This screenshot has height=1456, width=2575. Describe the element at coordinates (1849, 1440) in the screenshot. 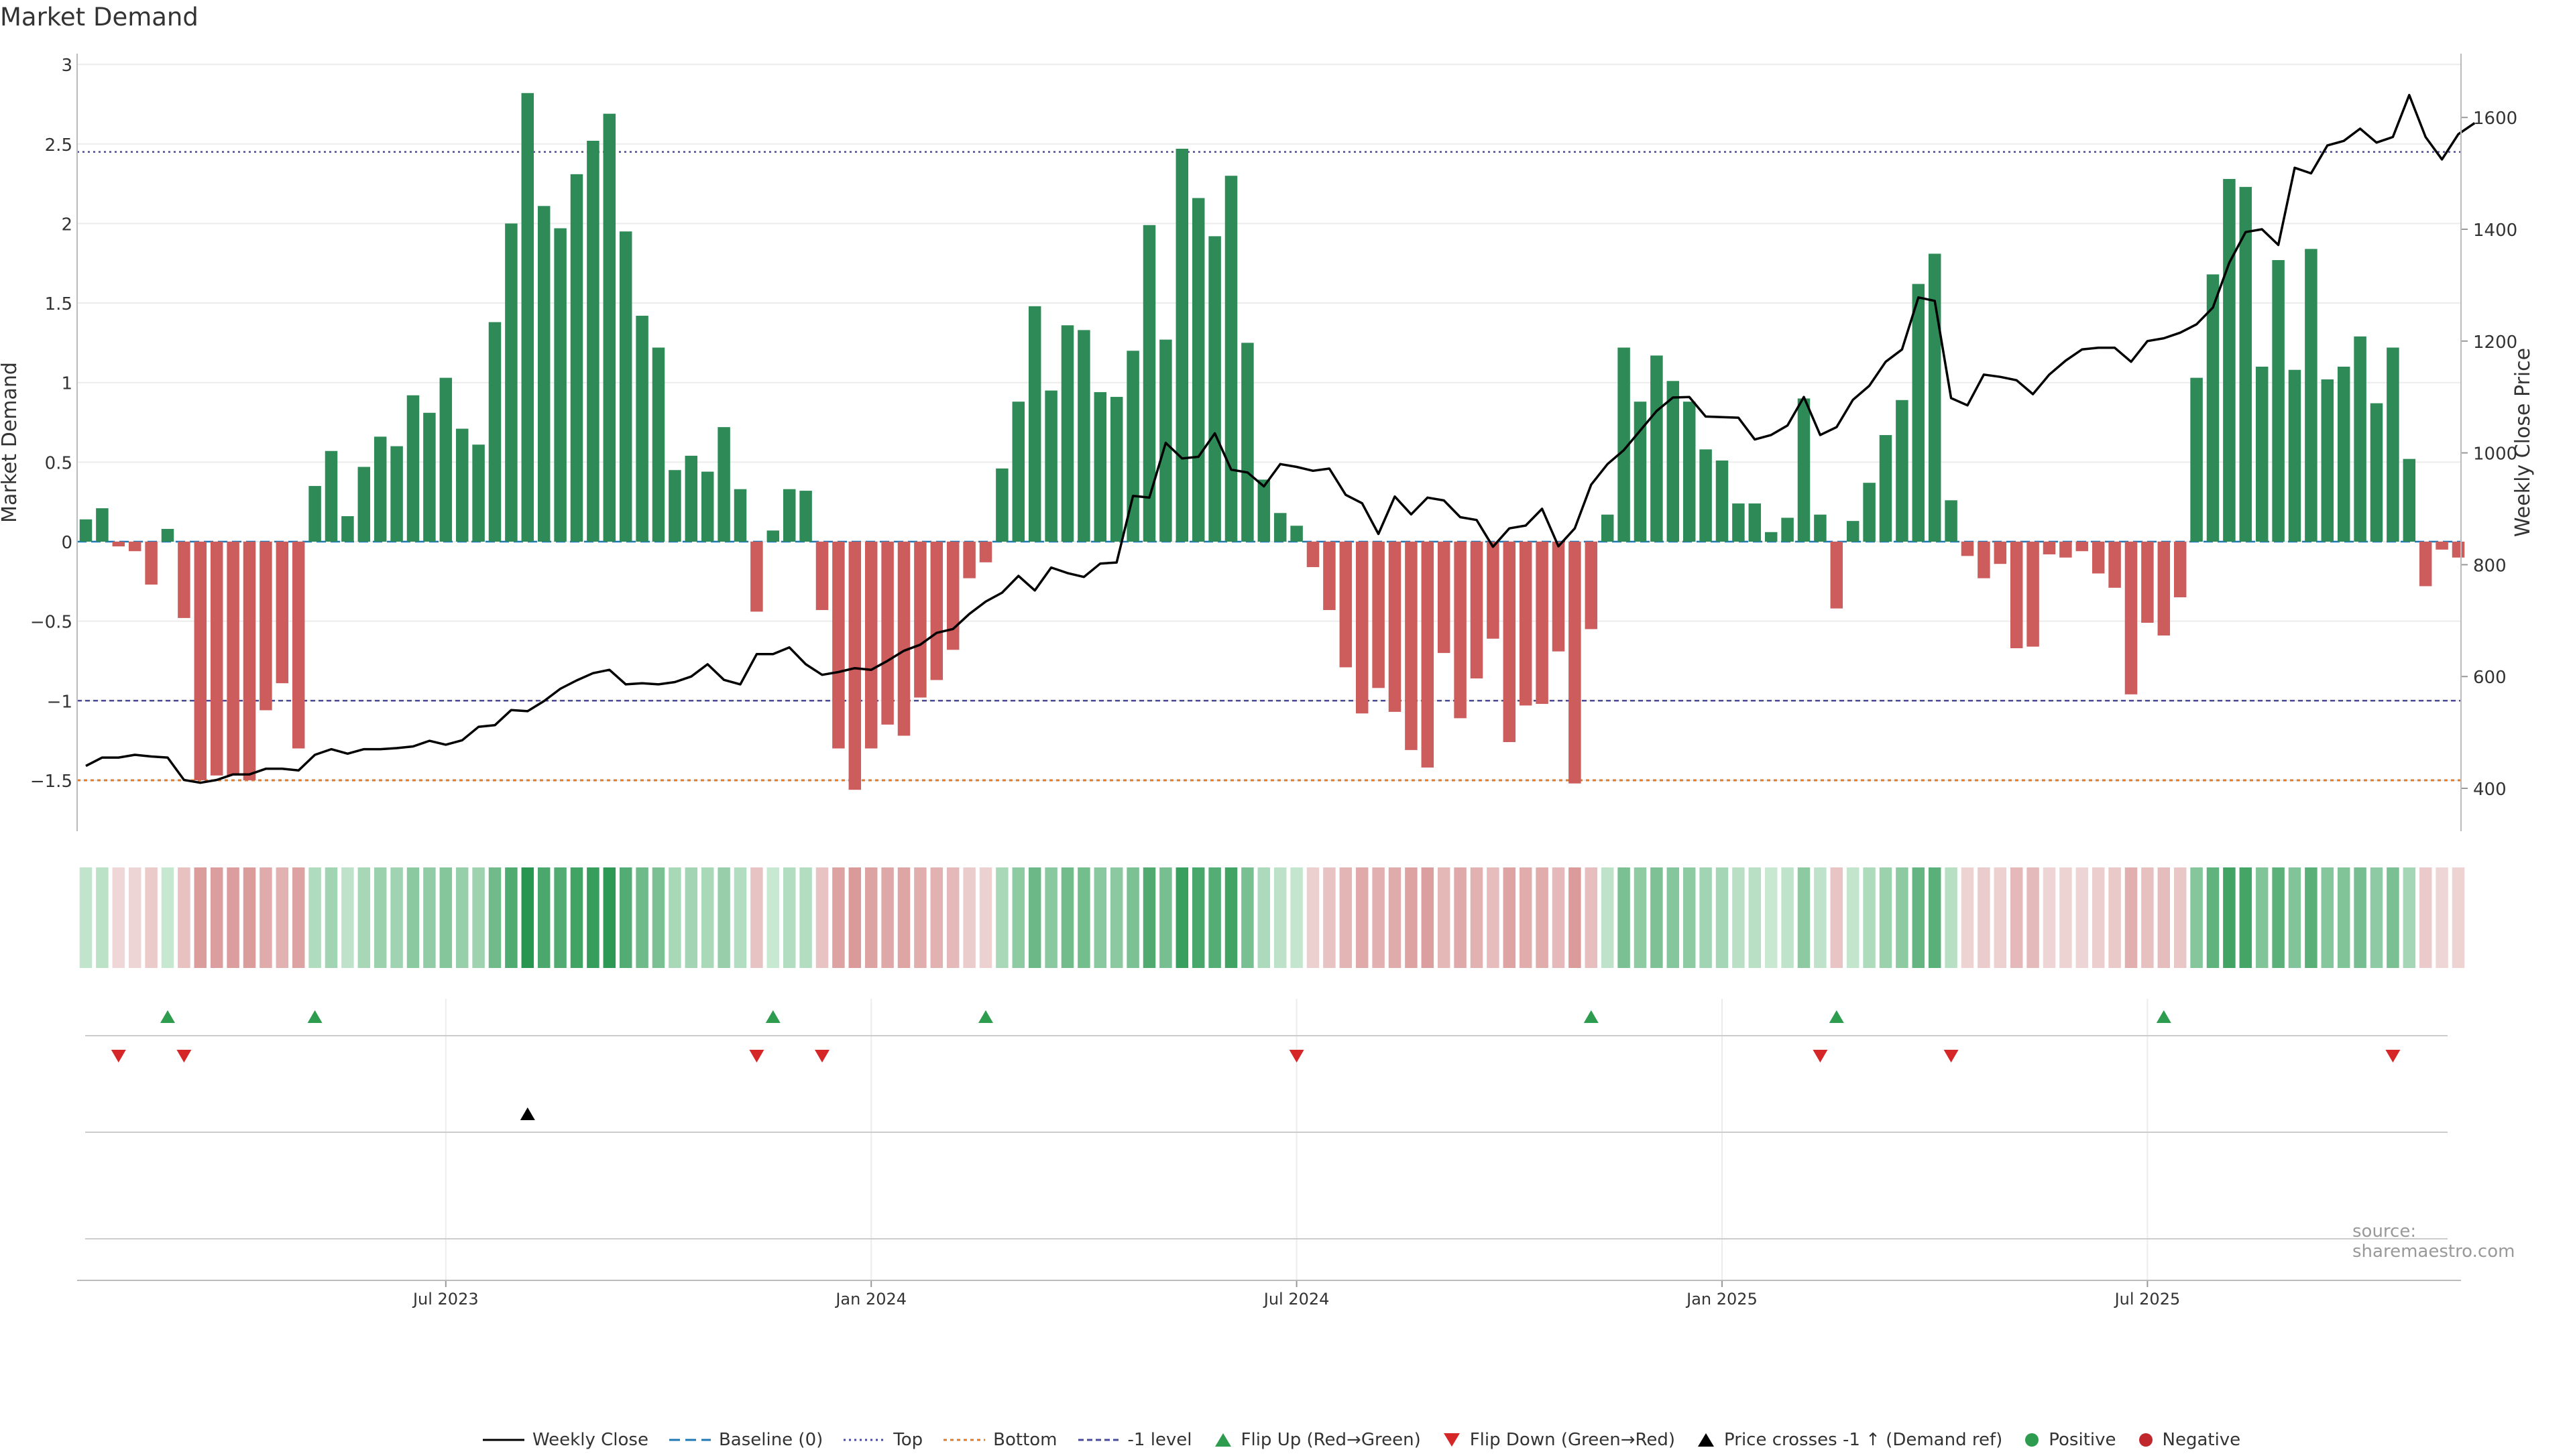

I see `legend-item-price-cross: Price crosses -1 ↑ (Demand ref)` at that location.